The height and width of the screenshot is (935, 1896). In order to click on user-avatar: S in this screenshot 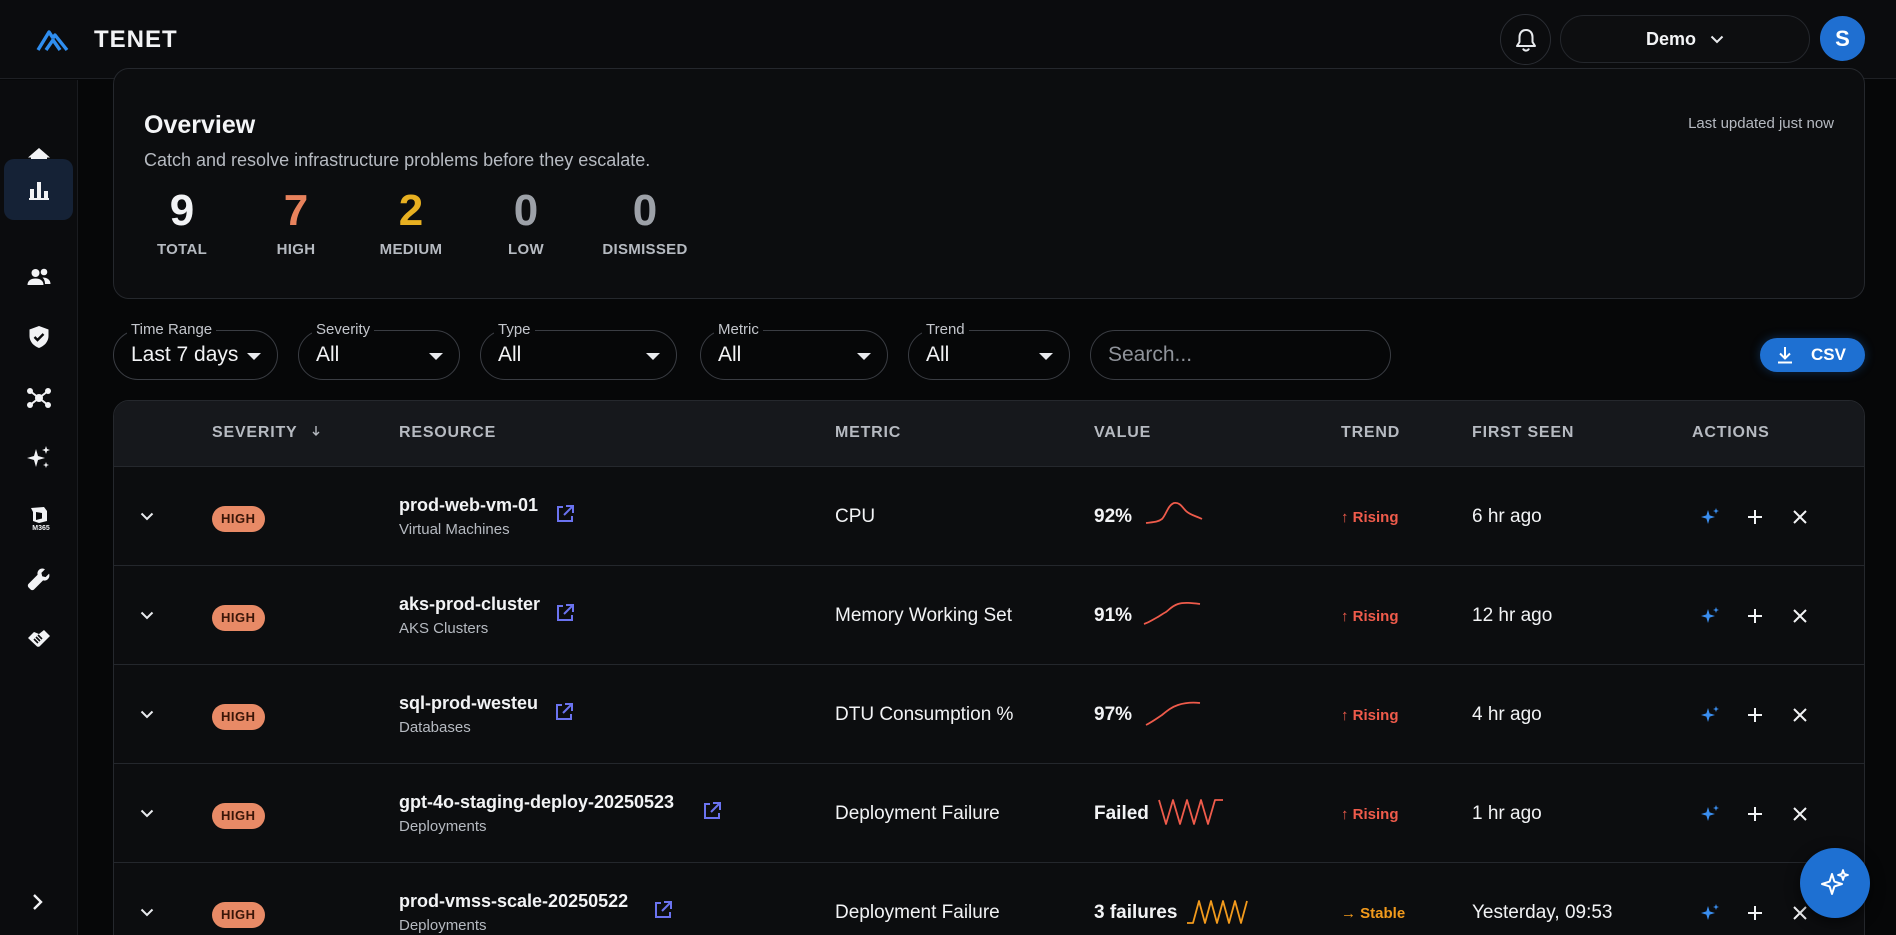, I will do `click(1842, 38)`.